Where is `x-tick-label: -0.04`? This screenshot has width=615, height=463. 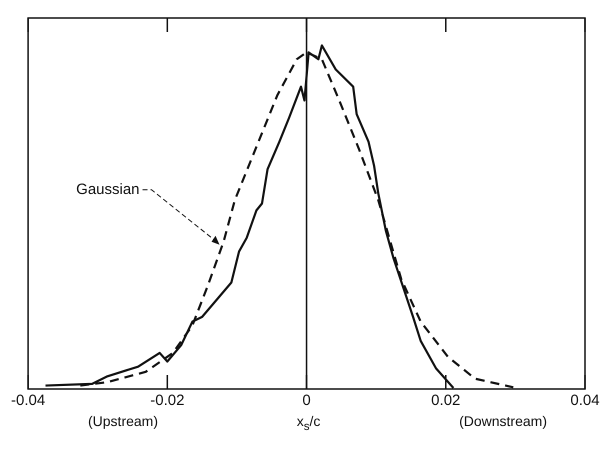
x-tick-label: -0.04 is located at coordinates (28, 401).